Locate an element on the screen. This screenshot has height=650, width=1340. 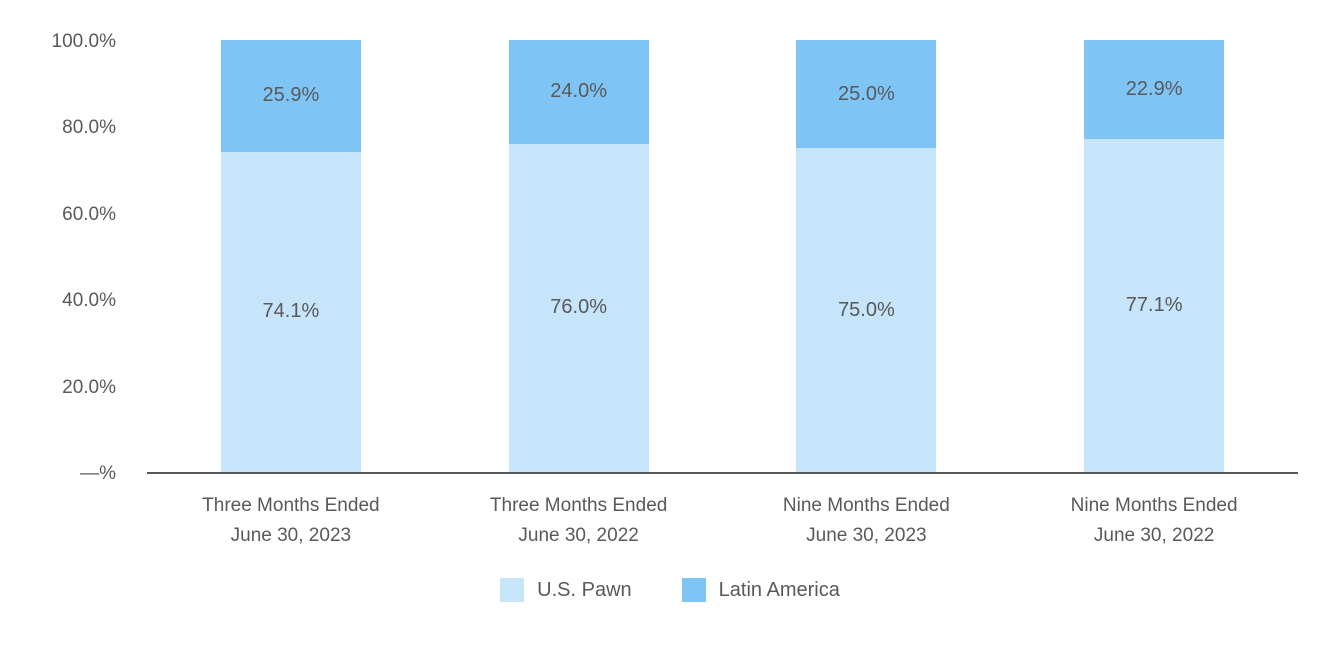
y-tick-label: 100.0% is located at coordinates (83, 41).